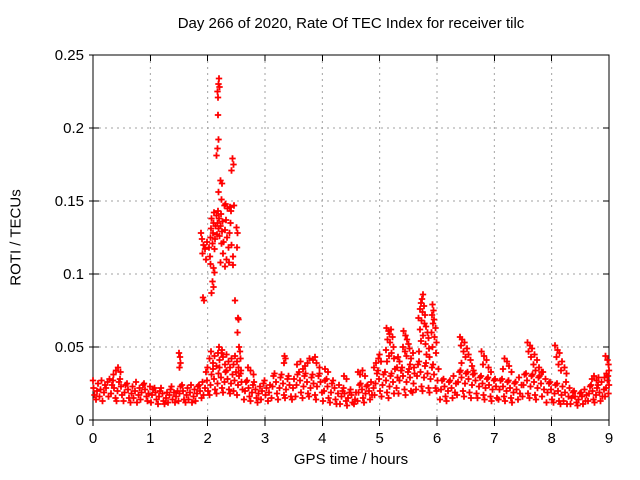 Image resolution: width=640 pixels, height=480 pixels. Describe the element at coordinates (69, 347) in the screenshot. I see `y-tick-label: 0.05` at that location.